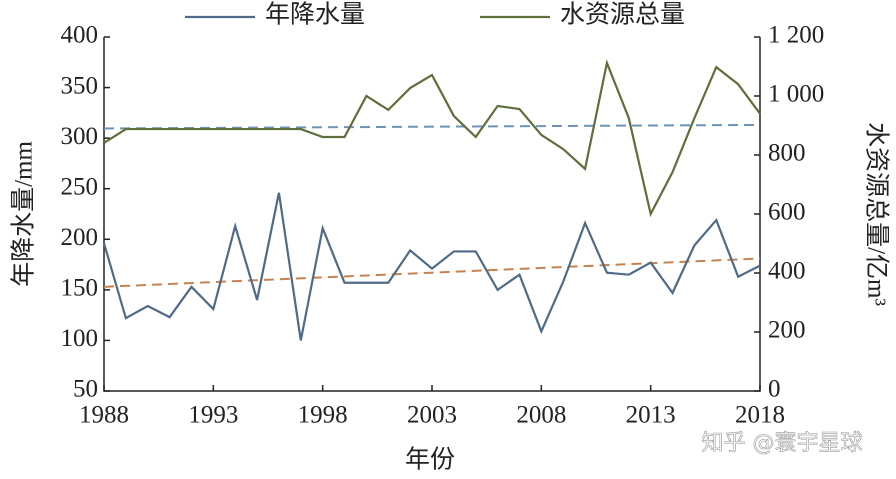  Describe the element at coordinates (432, 415) in the screenshot. I see `x-tick-label: 2003` at that location.